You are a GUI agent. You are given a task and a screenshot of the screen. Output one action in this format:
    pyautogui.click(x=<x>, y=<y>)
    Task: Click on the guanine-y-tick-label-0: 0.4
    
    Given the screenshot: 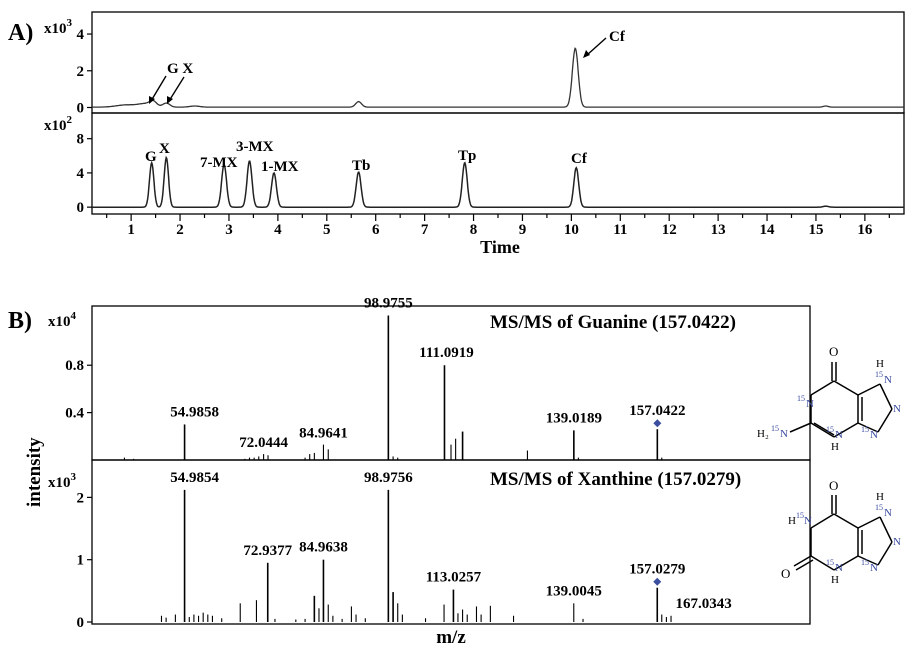 What is the action you would take?
    pyautogui.click(x=74, y=414)
    